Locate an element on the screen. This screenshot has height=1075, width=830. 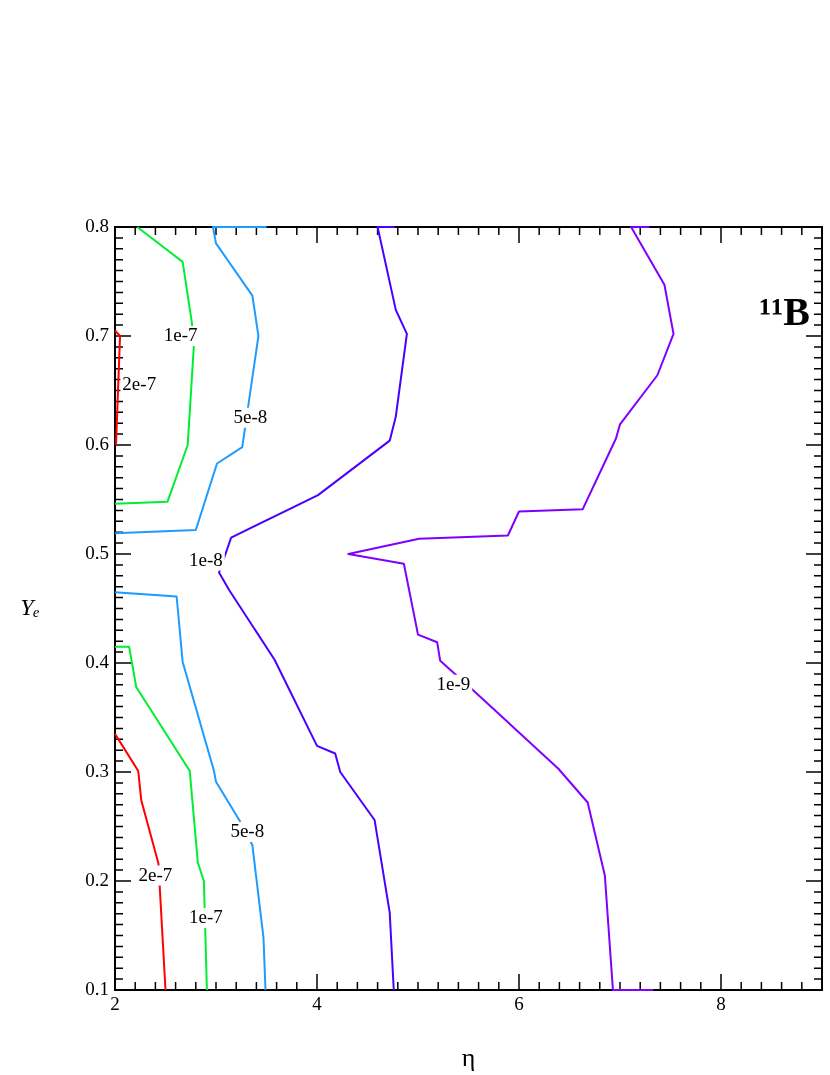
y-tick-label: 0.4 is located at coordinates (97, 661).